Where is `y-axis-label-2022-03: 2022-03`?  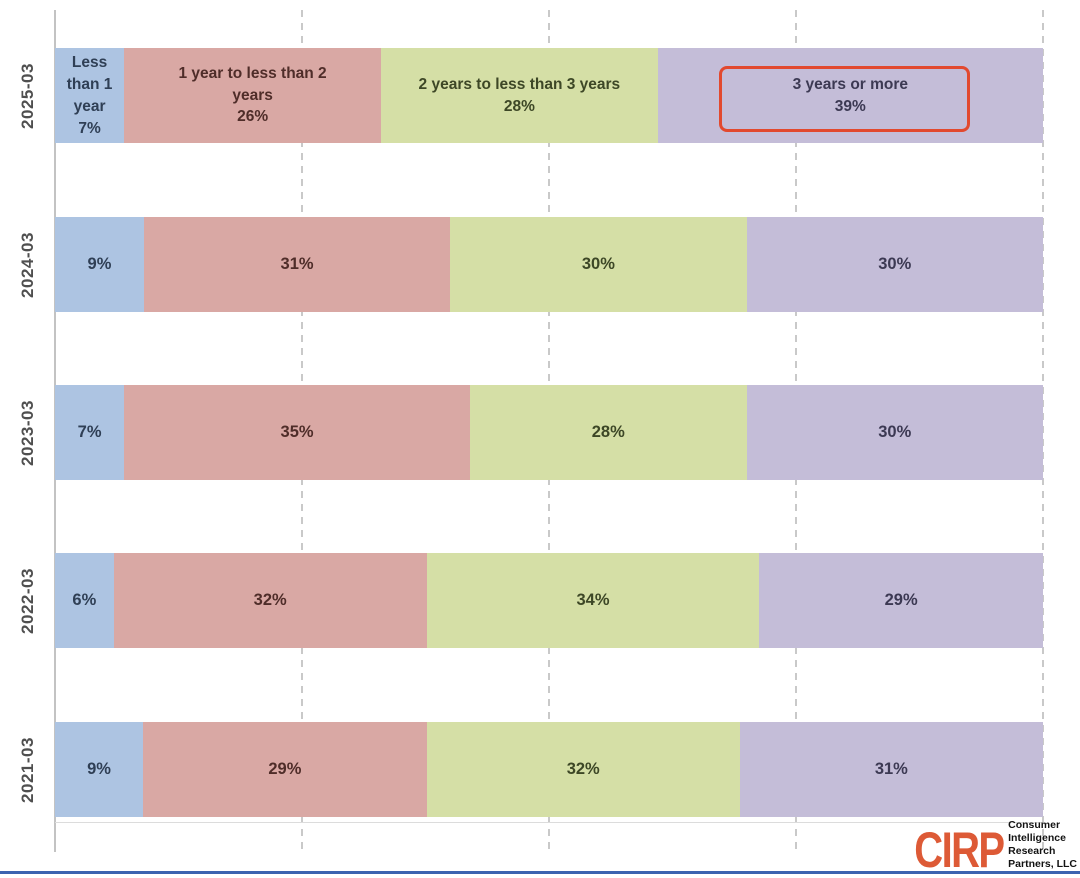
y-axis-label-2022-03: 2022-03 is located at coordinates (27, 600).